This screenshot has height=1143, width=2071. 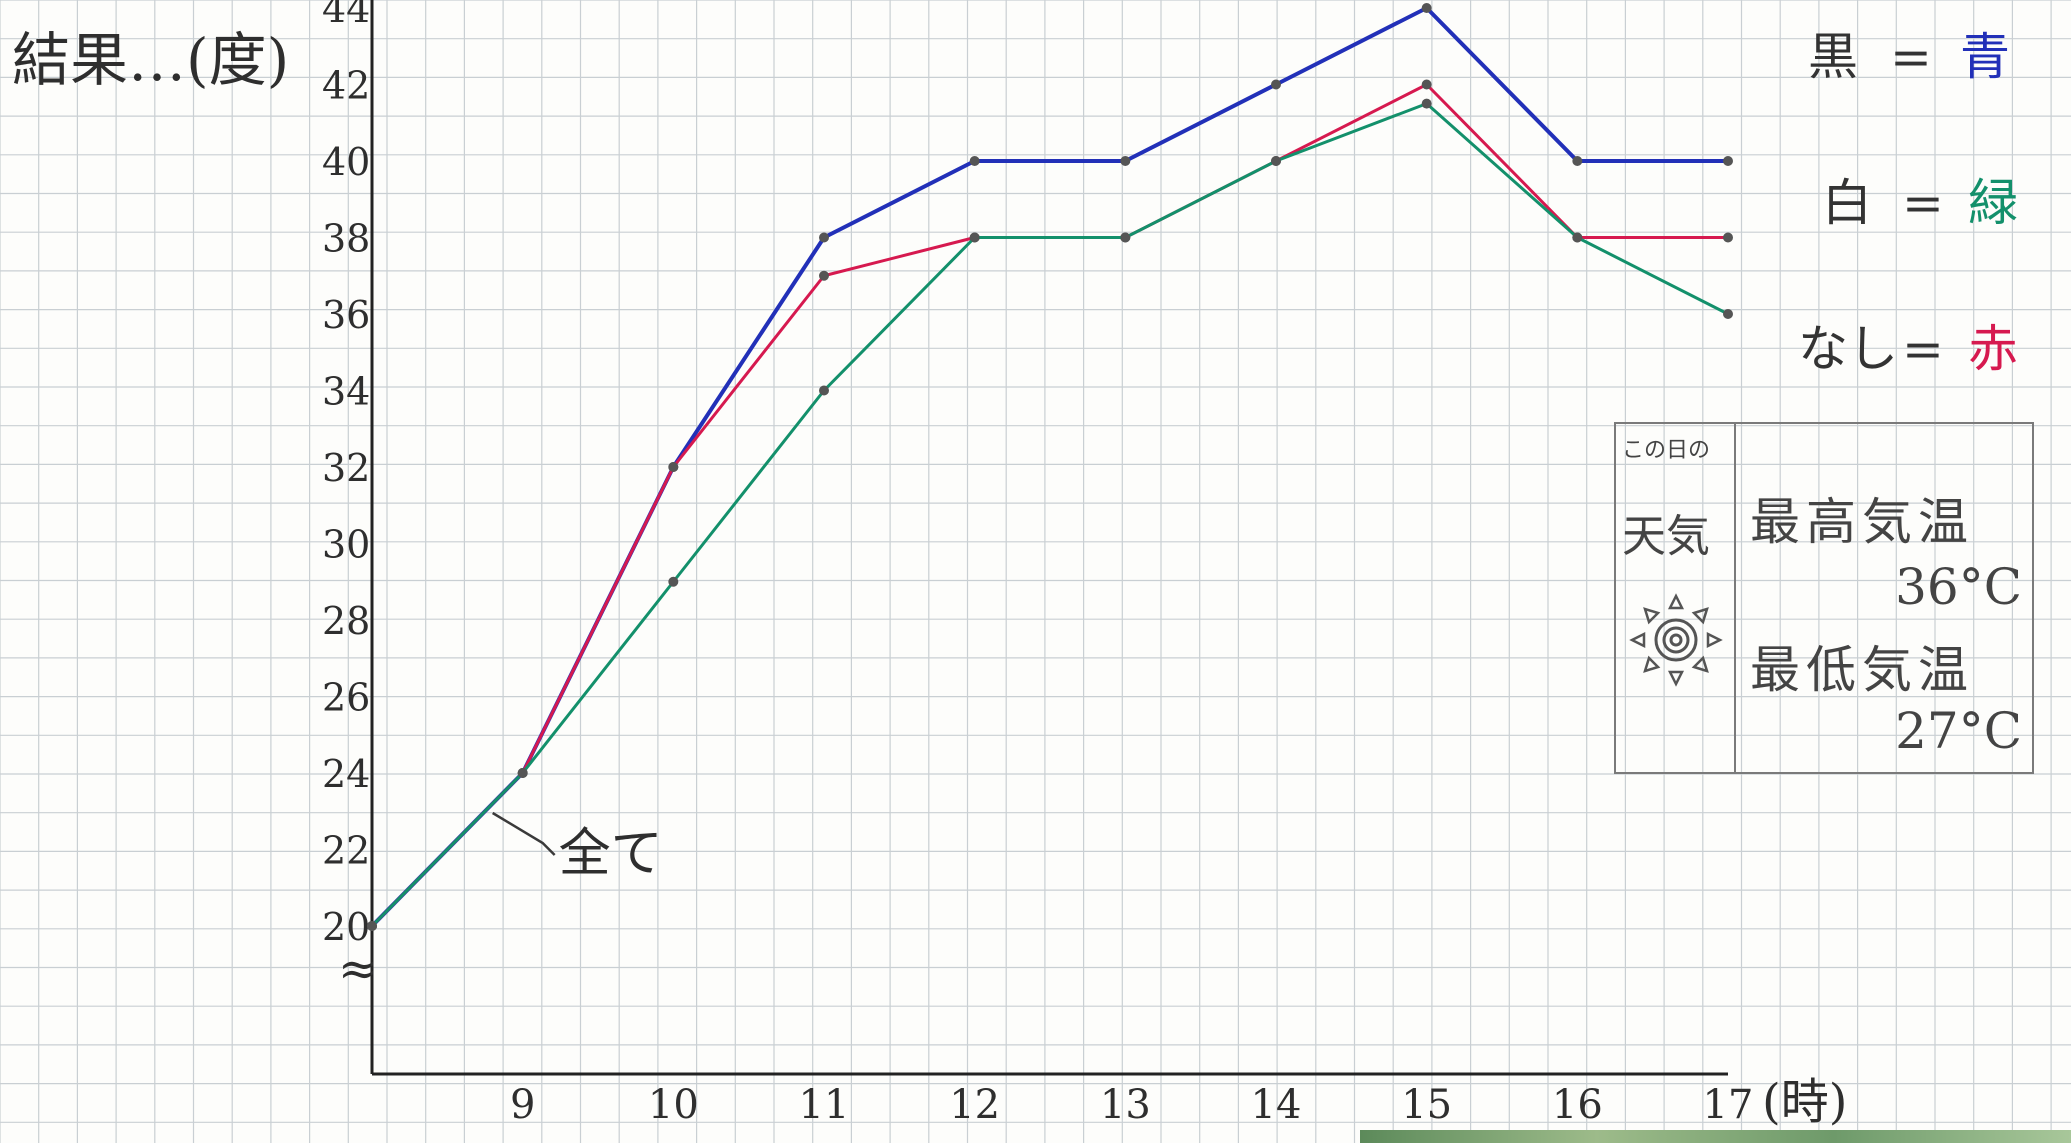 What do you see at coordinates (1666, 450) in the screenshot?
I see `weather-box-header: この日の` at bounding box center [1666, 450].